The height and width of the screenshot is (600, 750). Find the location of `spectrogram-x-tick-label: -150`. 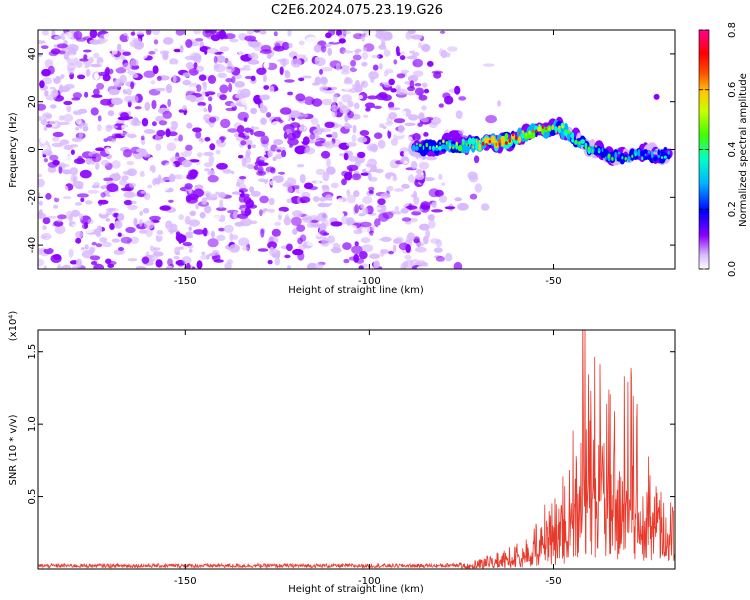

spectrogram-x-tick-label: -150 is located at coordinates (185, 281).